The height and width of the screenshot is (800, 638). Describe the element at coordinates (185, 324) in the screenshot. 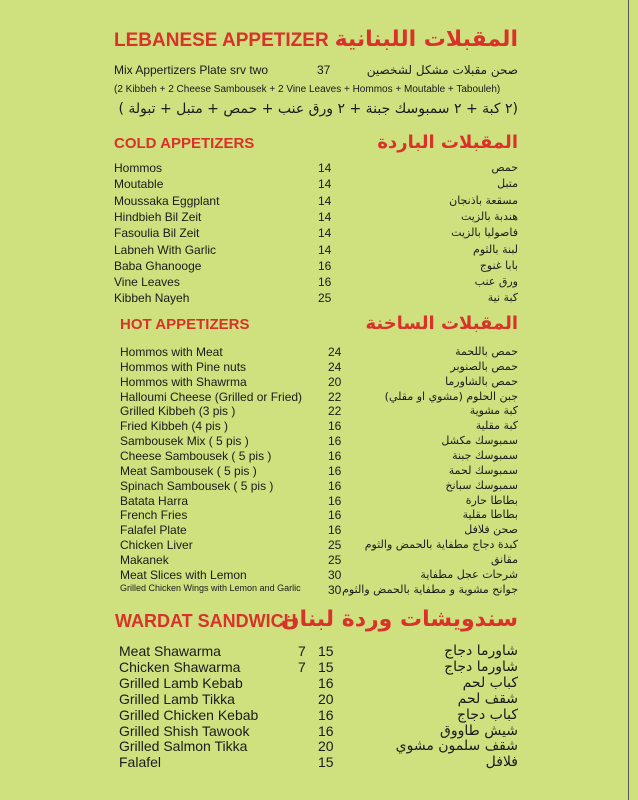

I see `section-title-en: HOT APPETIZERS` at that location.